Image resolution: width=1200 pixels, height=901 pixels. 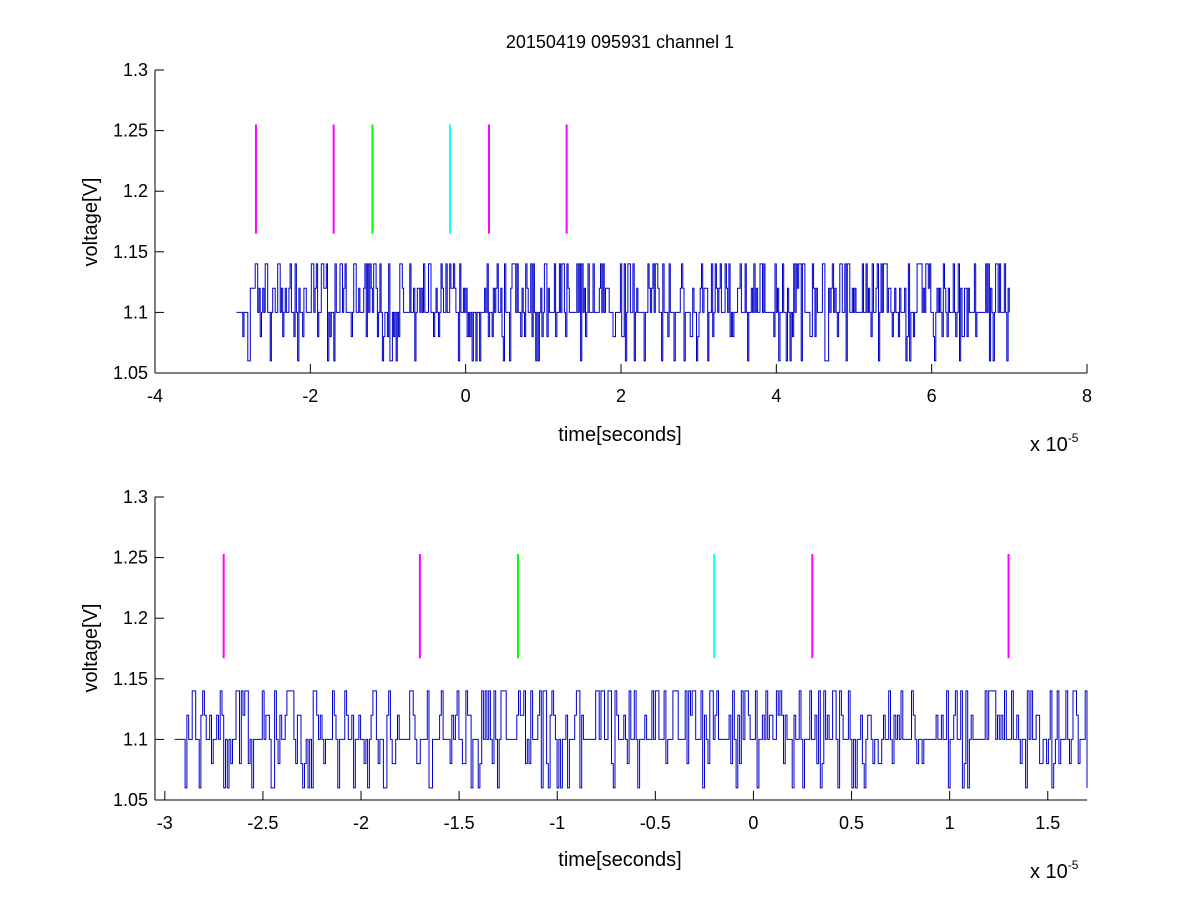 What do you see at coordinates (1073, 865) in the screenshot?
I see `bottom-x-multiplier-exponent: -5` at bounding box center [1073, 865].